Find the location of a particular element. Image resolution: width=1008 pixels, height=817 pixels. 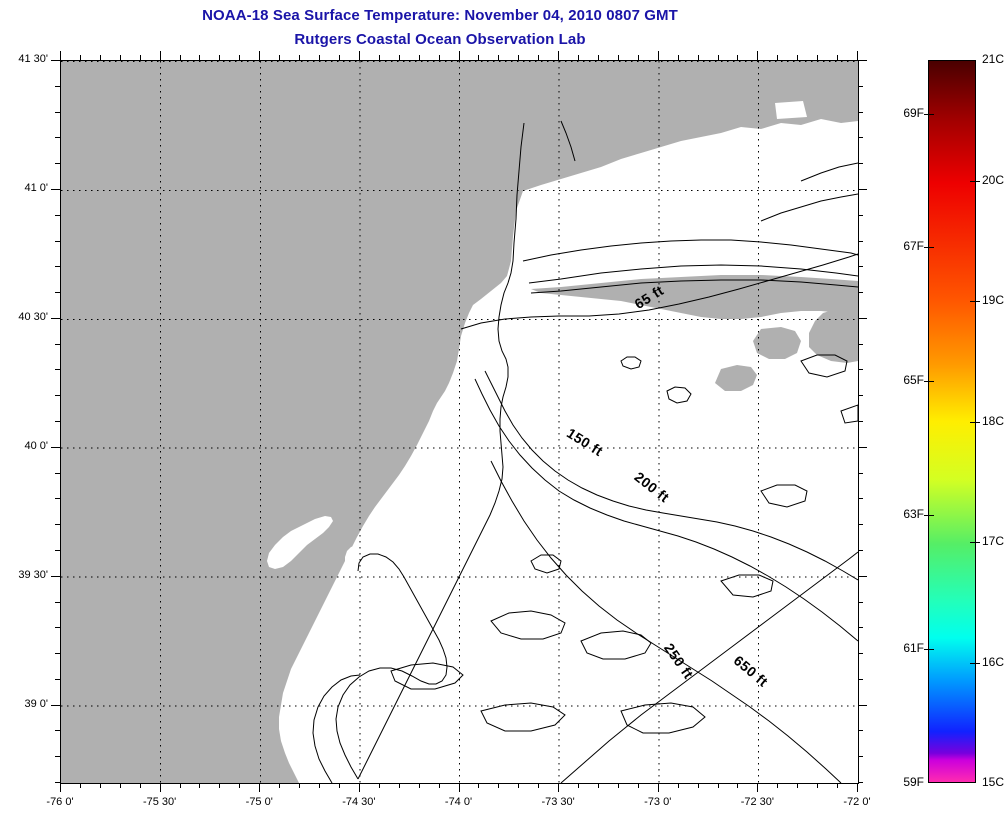

colorbar is located at coordinates (952, 421).